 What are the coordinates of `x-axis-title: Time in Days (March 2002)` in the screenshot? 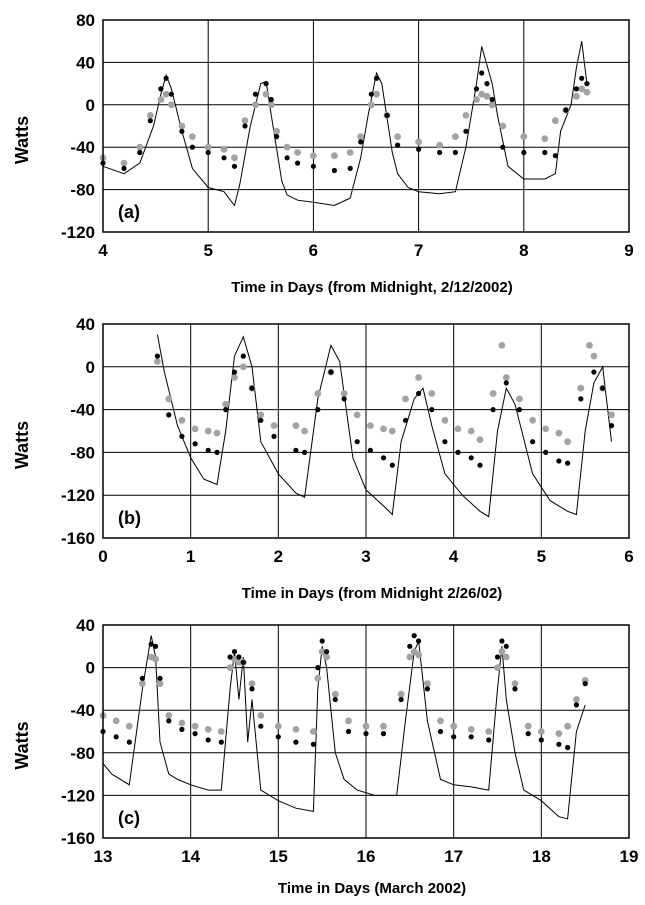 It's located at (372, 888).